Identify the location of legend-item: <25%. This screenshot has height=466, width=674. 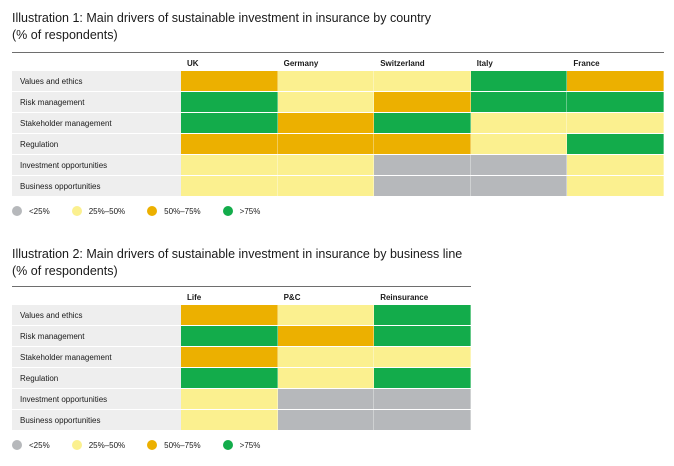
(31, 445).